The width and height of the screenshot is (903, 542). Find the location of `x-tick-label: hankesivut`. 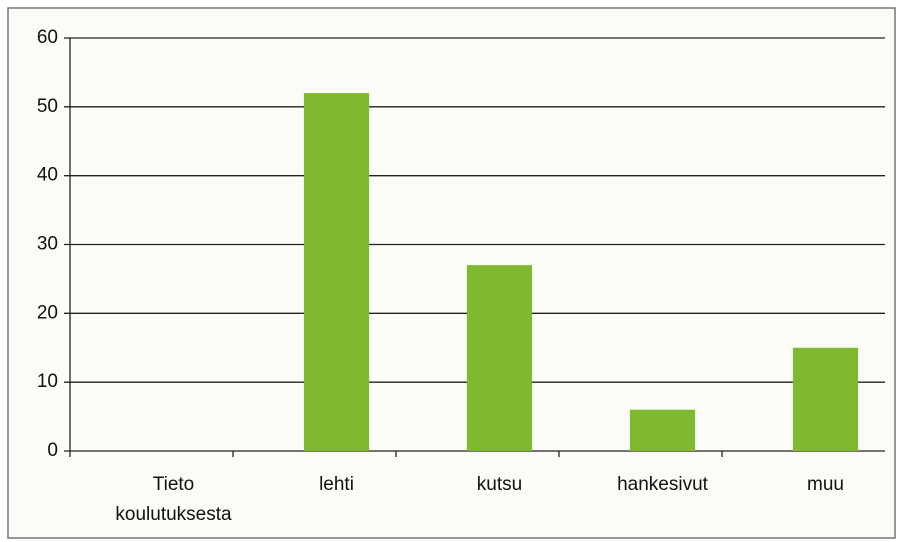

x-tick-label: hankesivut is located at coordinates (663, 484).